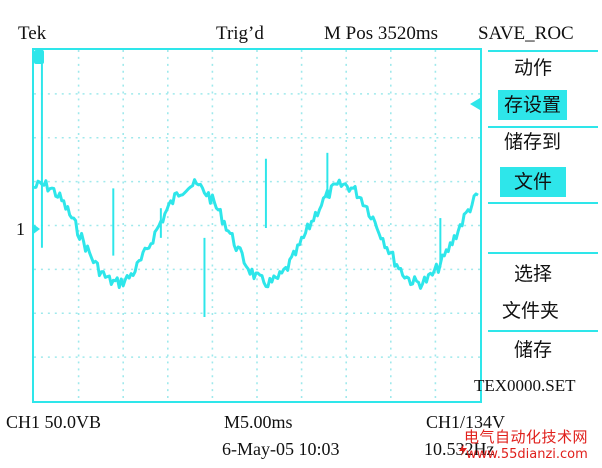 This screenshot has width=602, height=468. What do you see at coordinates (527, 454) in the screenshot?
I see `watermark-url: www.55dianzi.com` at bounding box center [527, 454].